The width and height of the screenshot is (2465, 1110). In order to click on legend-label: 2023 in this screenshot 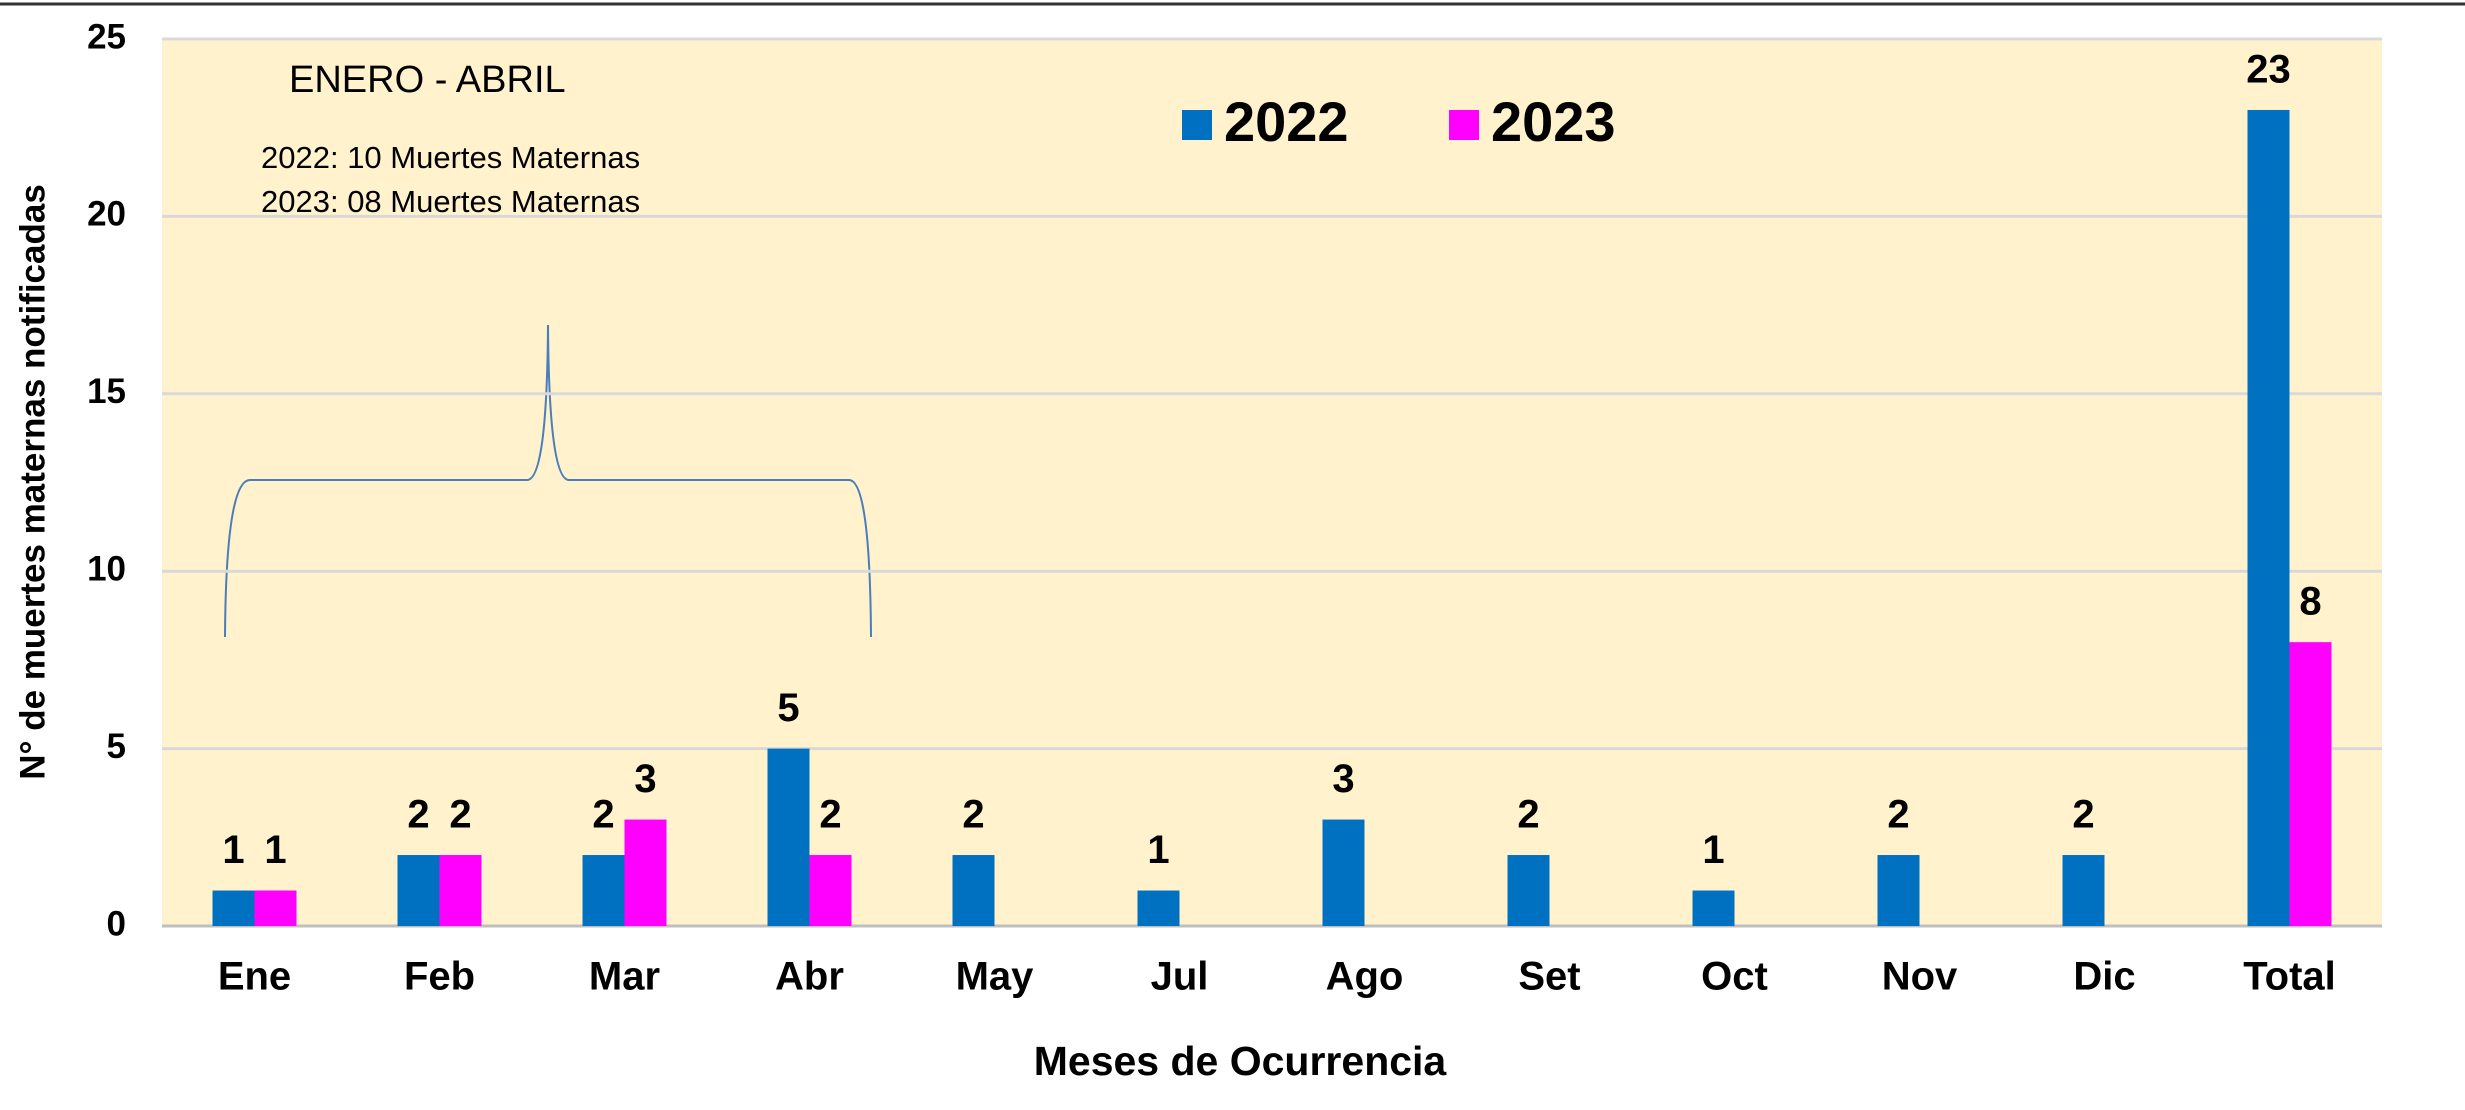, I will do `click(1553, 121)`.